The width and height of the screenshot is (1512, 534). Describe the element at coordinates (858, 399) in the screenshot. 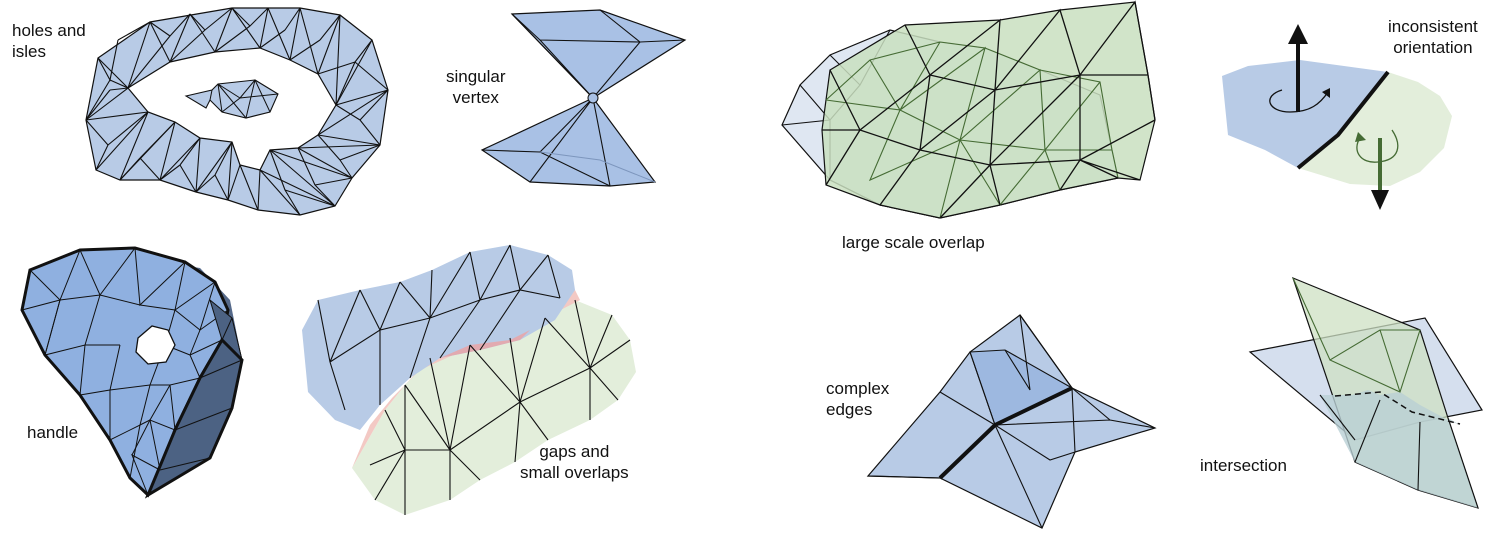

I see `label-complex-edges: complex edges` at that location.